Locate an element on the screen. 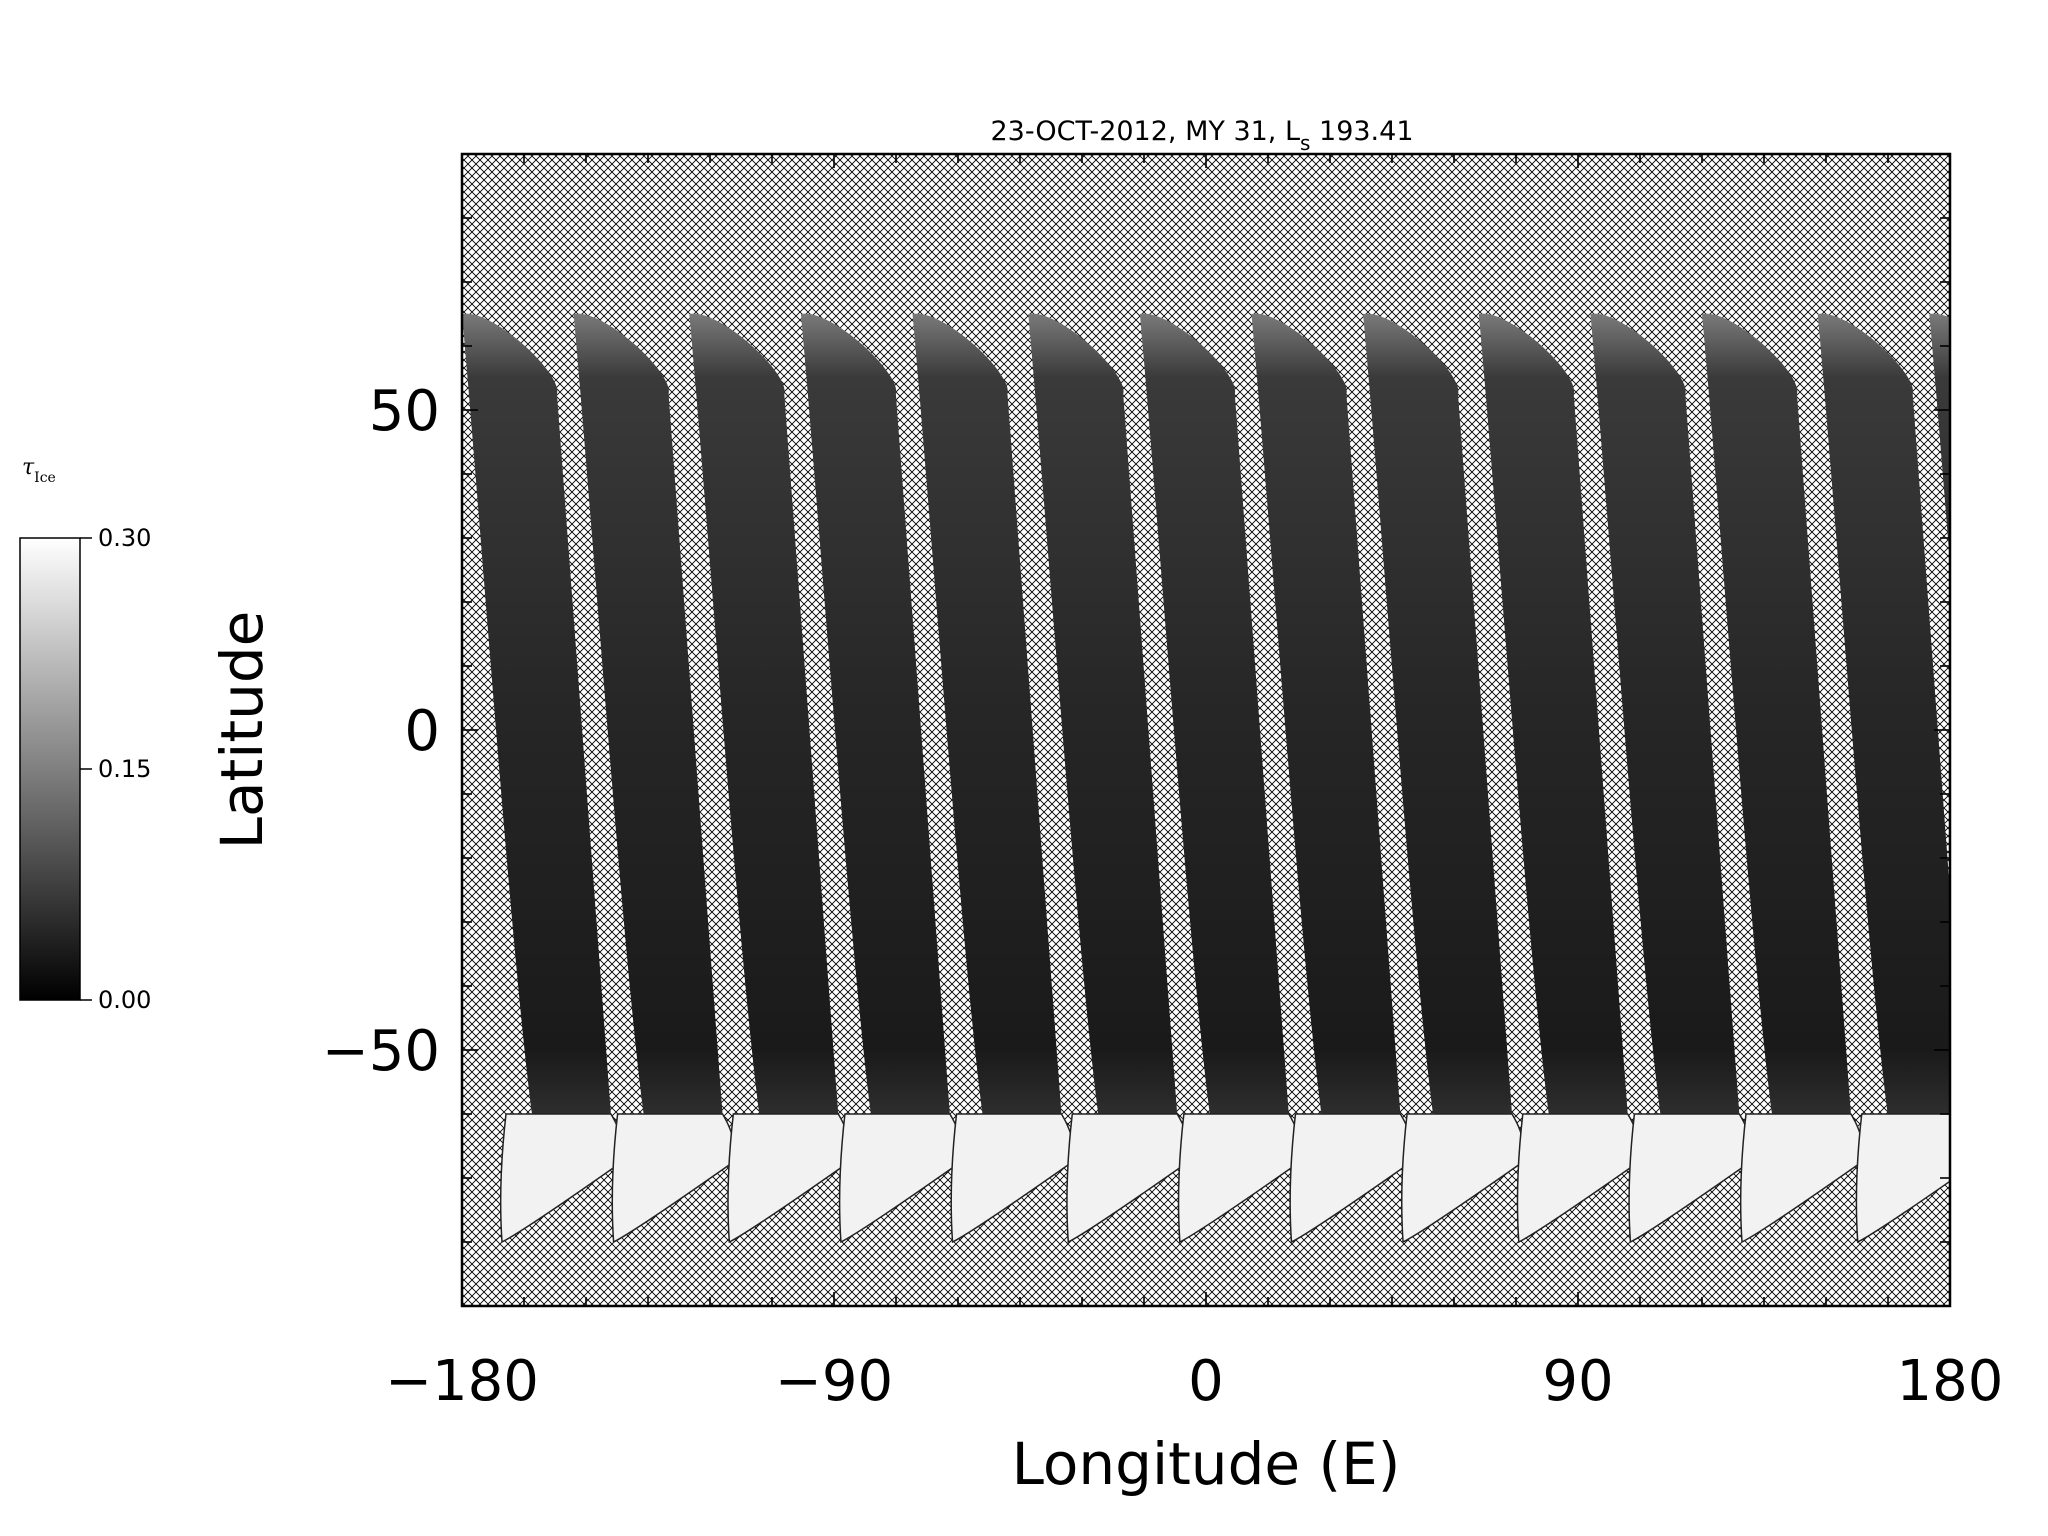  x-tick-label: −180 is located at coordinates (462, 1381).